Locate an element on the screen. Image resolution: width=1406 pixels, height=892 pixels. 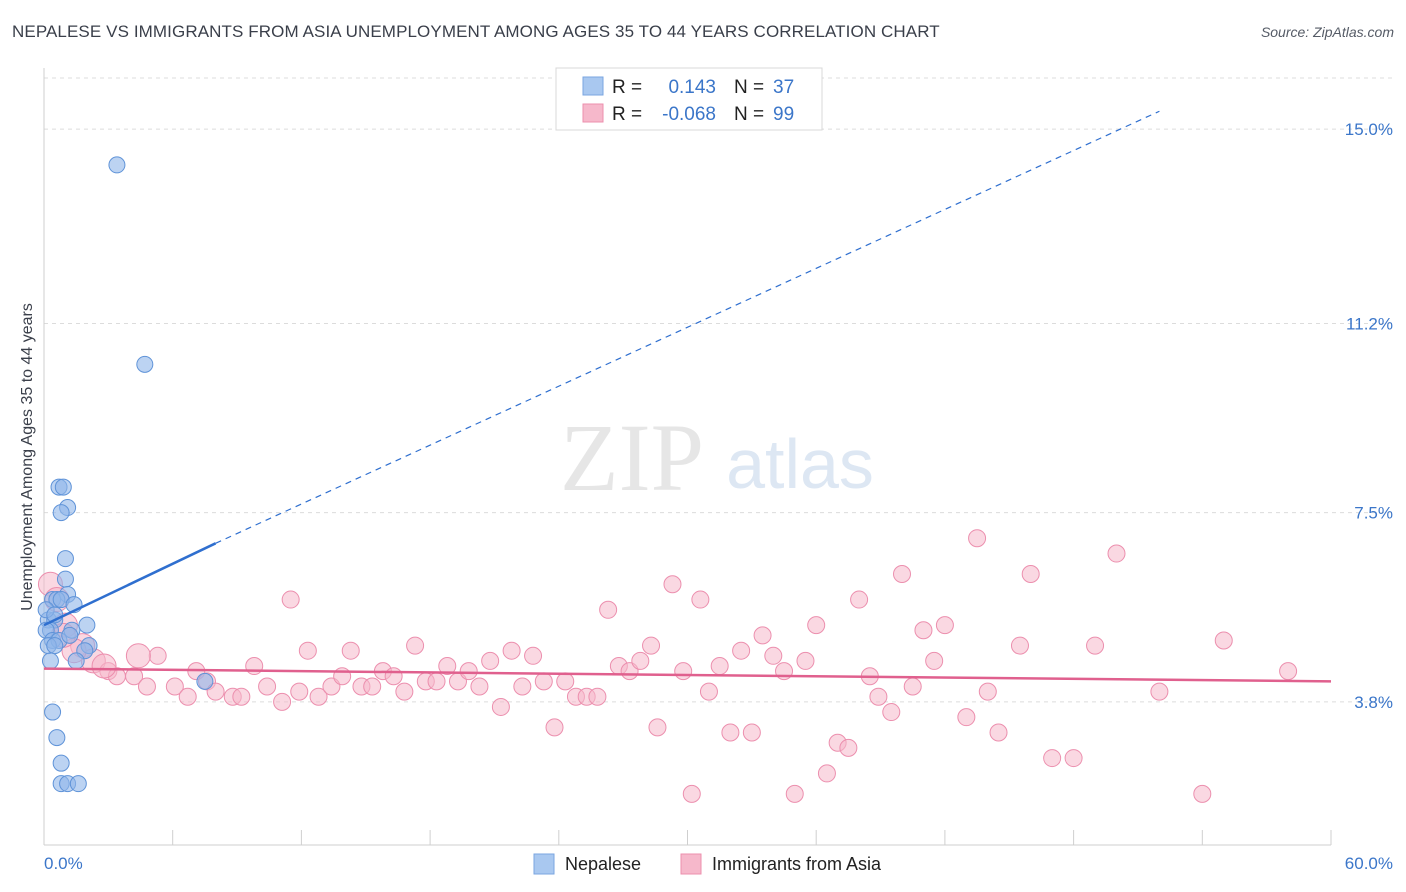
legend-r-label-1: R = is located at coordinates (627, 87).